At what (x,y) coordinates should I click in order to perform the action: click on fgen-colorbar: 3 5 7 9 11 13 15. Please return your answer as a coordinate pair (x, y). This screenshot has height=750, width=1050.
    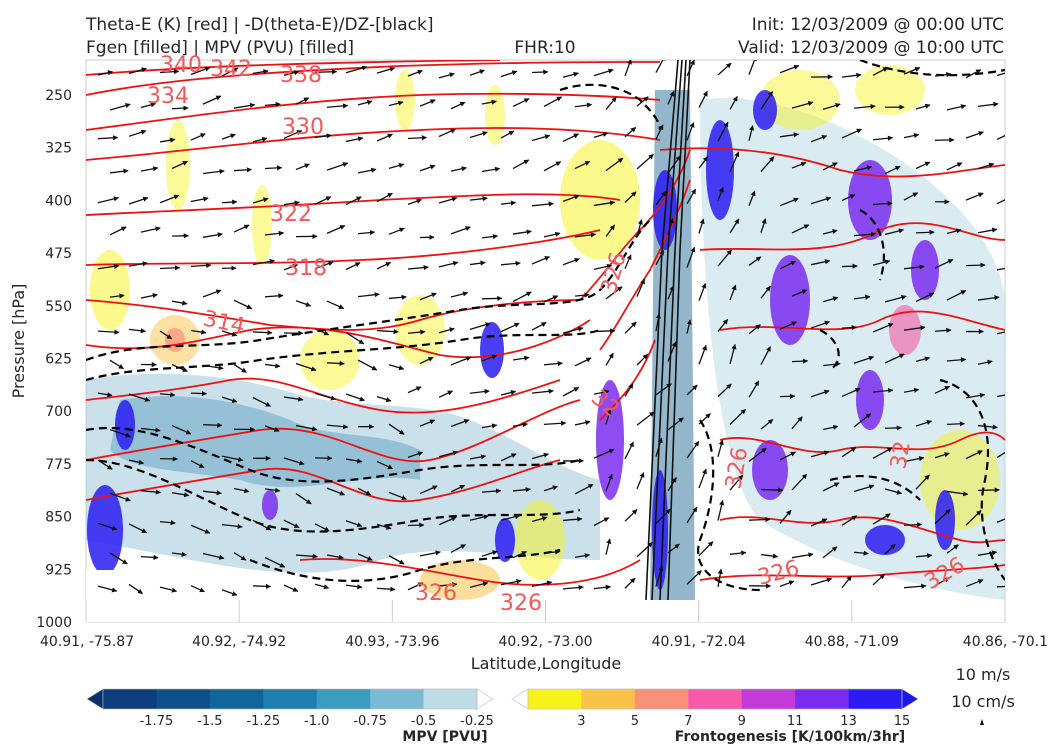
    Looking at the image, I should click on (715, 708).